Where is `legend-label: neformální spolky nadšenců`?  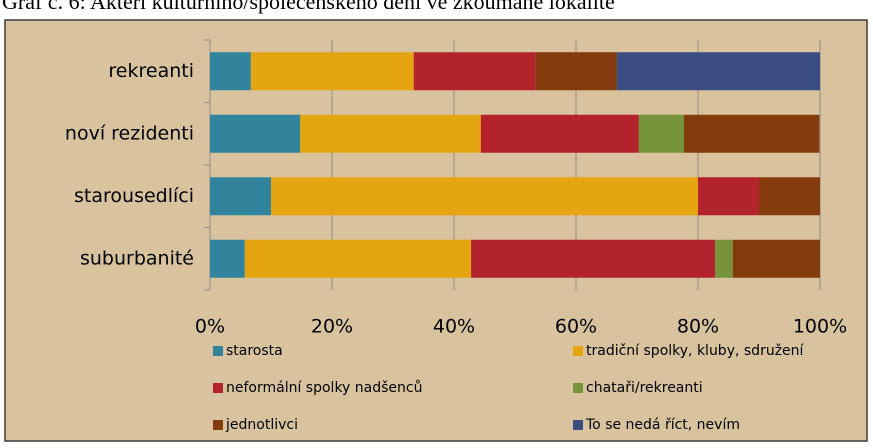
legend-label: neformální spolky nadšenců is located at coordinates (324, 388).